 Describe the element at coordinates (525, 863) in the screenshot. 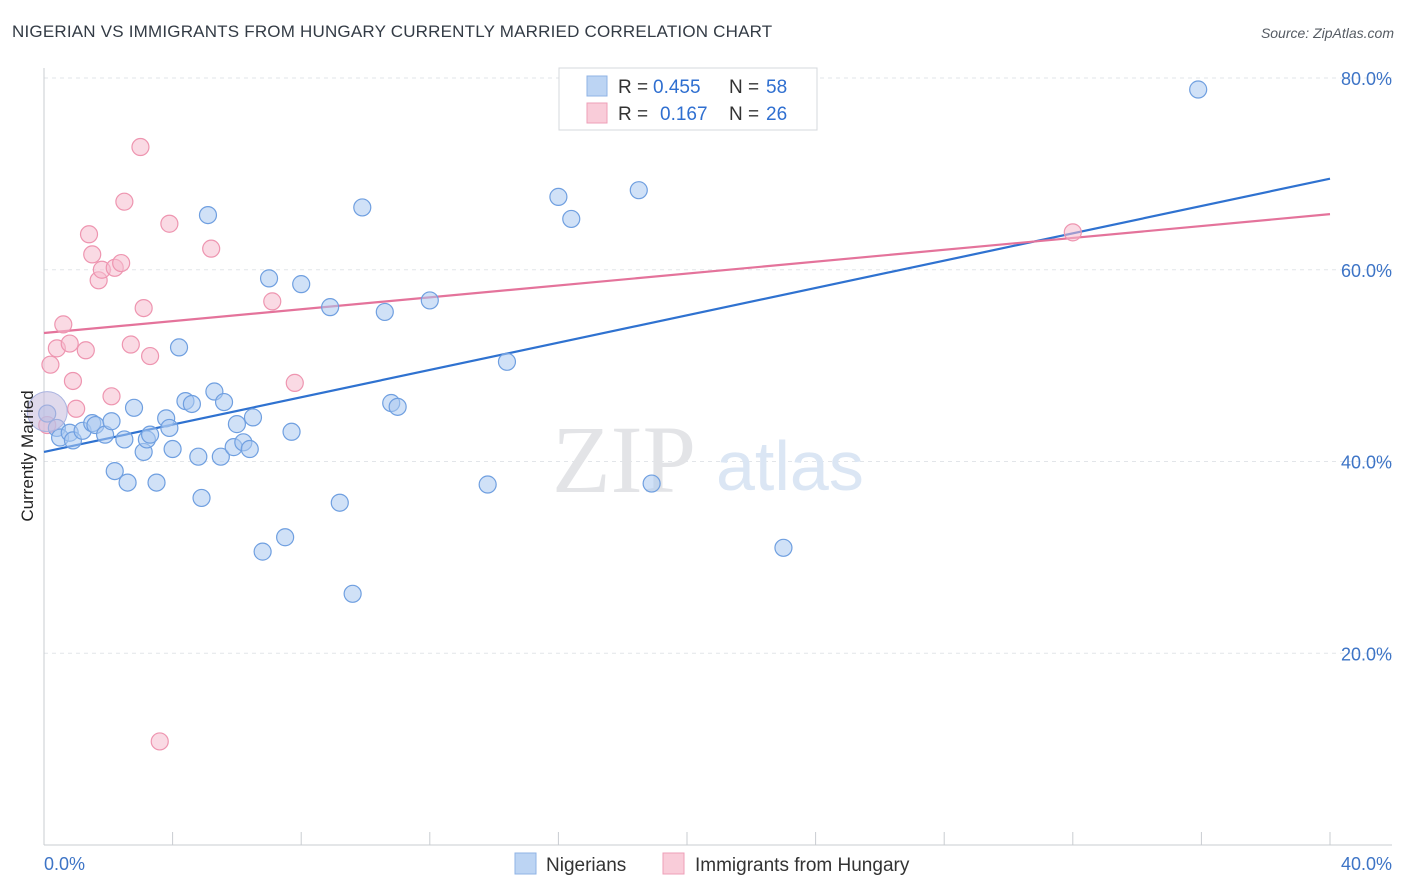

I see `bottom-legend-swatch-nigerians` at that location.